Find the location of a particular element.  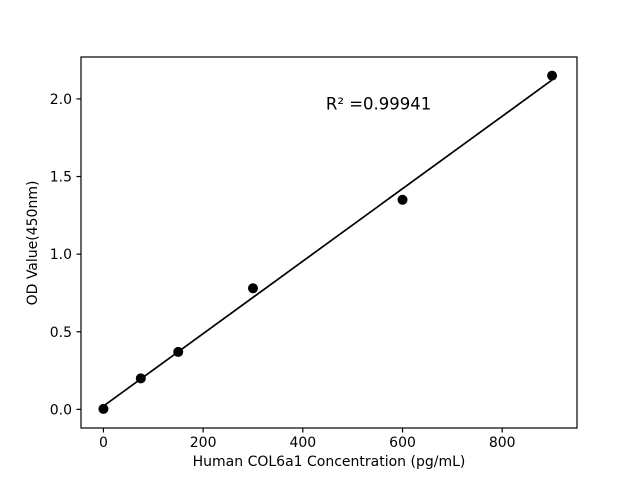

r-squared-annotation: R² =0.99941 is located at coordinates (378, 104).